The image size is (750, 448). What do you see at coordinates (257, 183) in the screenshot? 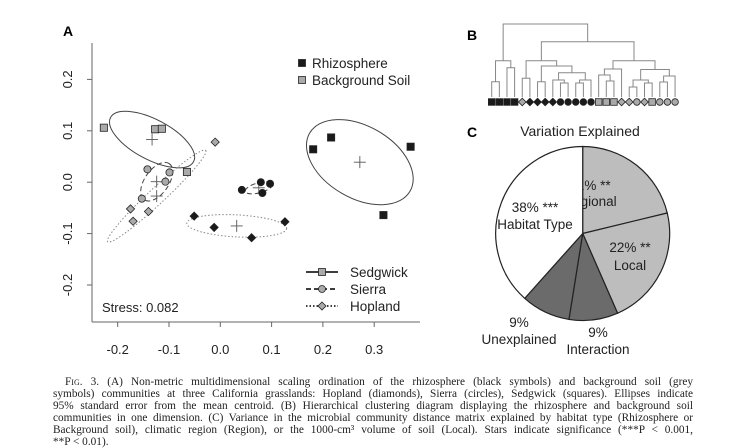
I see `points-layer` at bounding box center [257, 183].